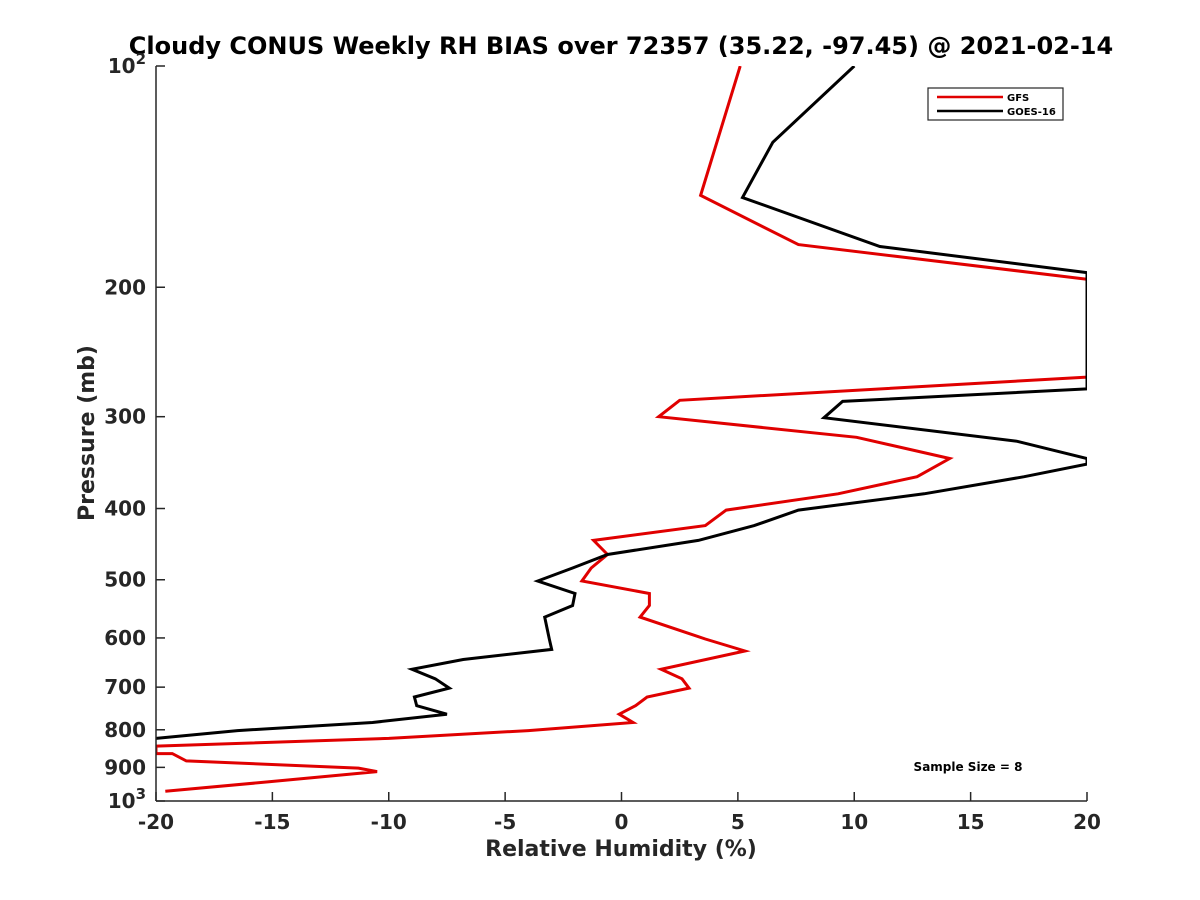  Describe the element at coordinates (1031, 112) in the screenshot. I see `legend-label-goes16: GOES-16` at that location.